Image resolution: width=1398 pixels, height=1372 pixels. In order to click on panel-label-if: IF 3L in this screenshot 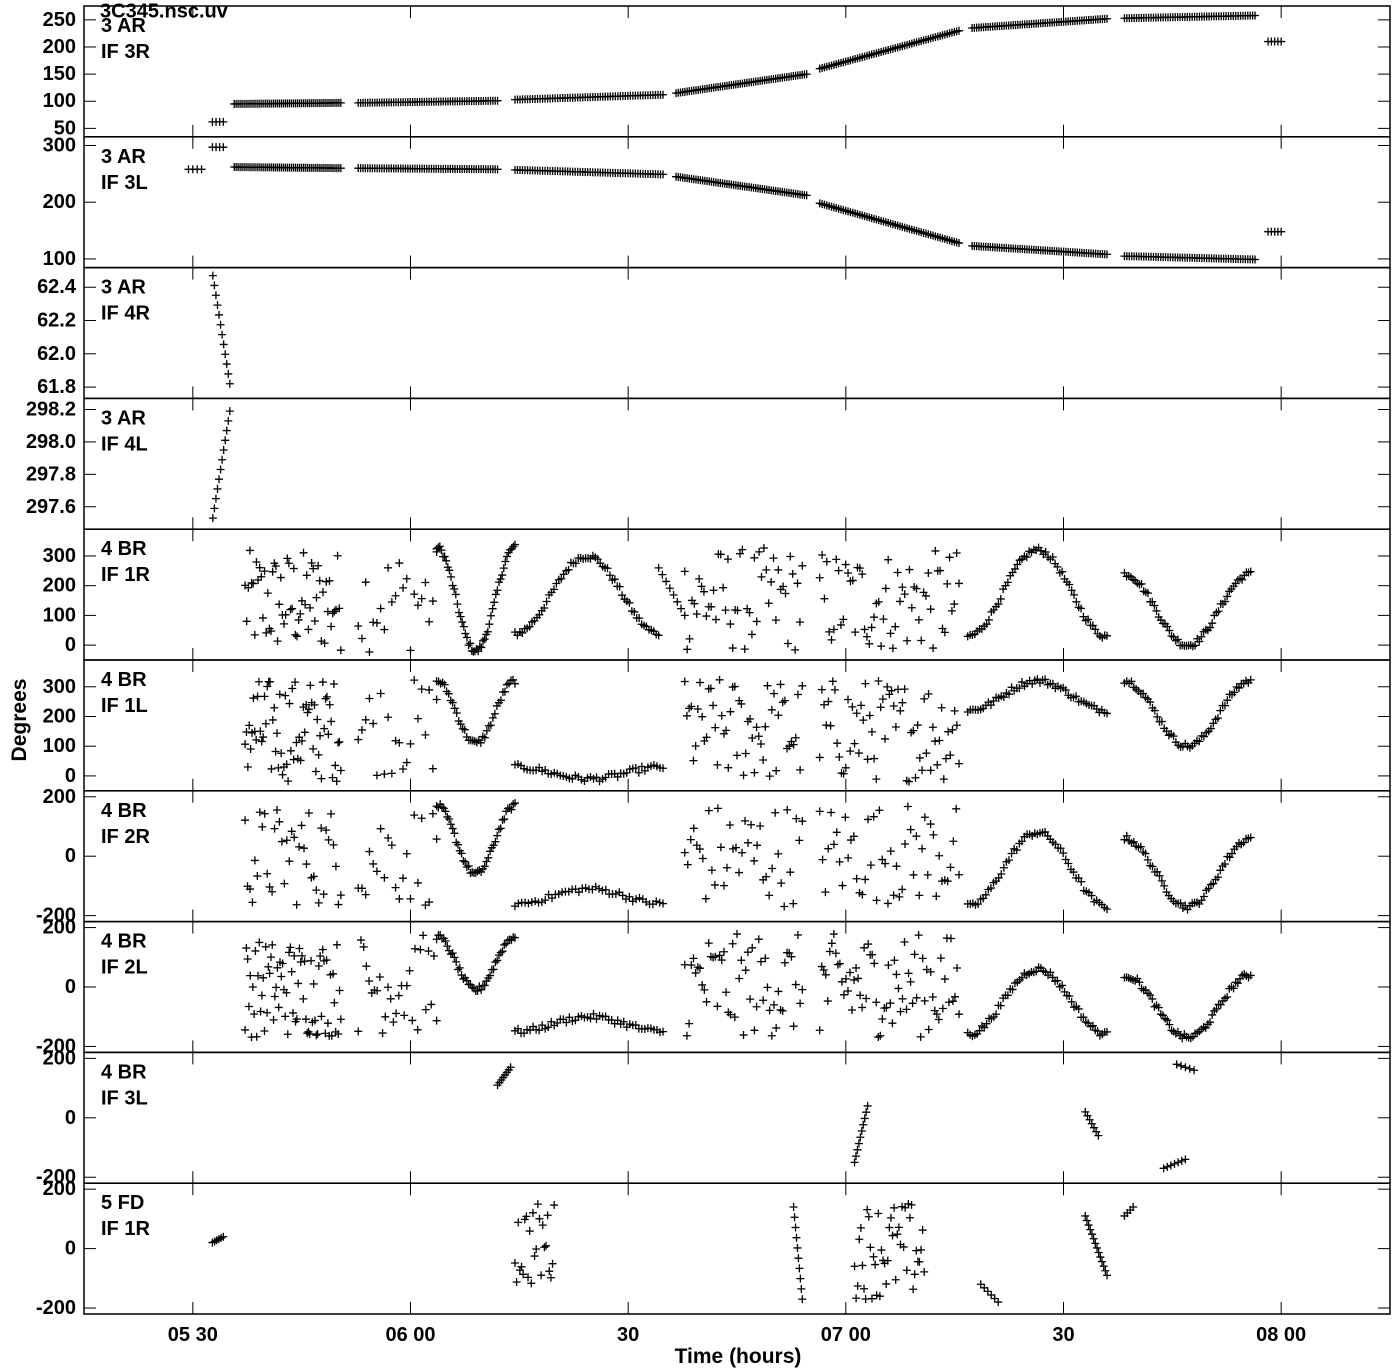, I will do `click(124, 183)`.